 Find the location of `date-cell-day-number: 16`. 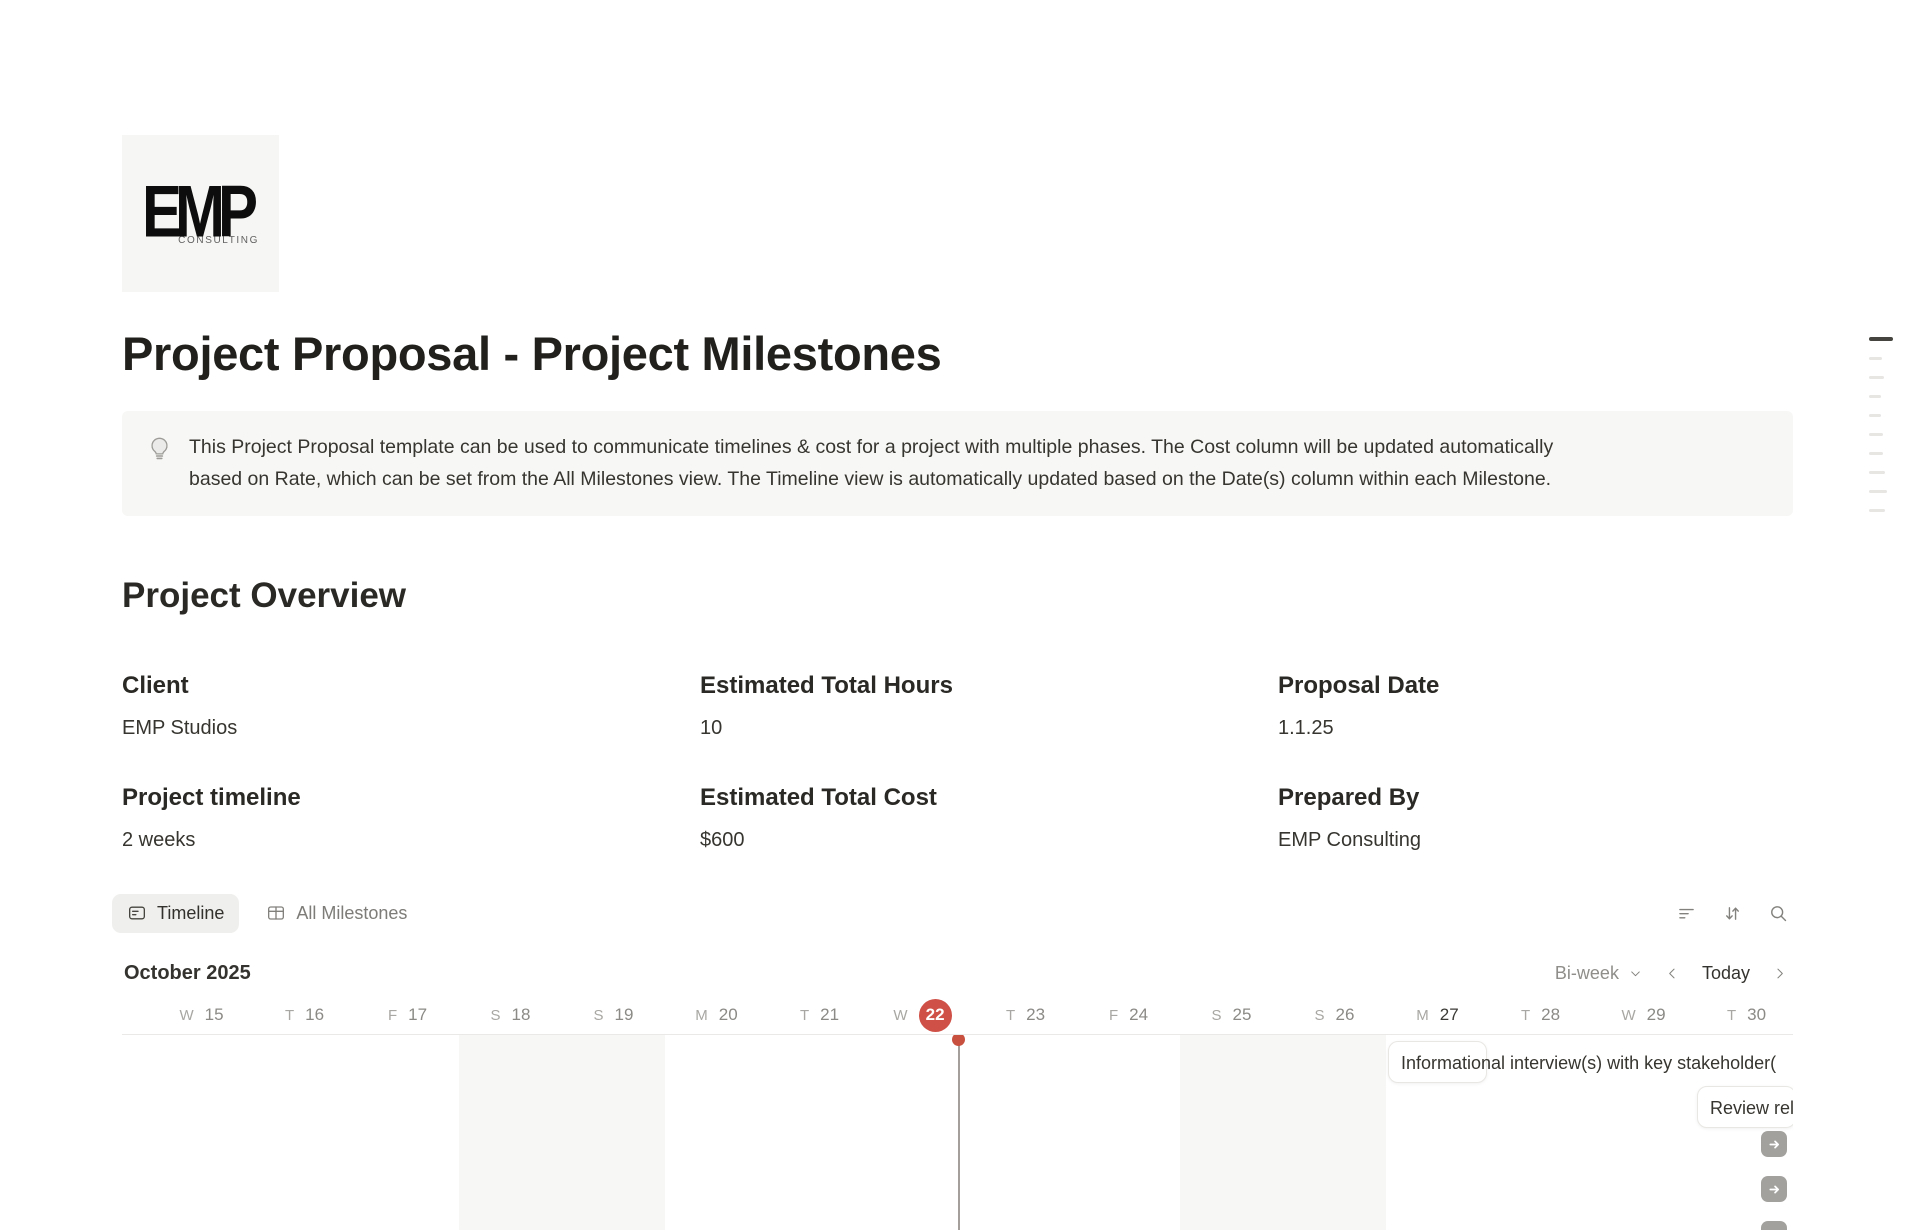

date-cell-day-number: 16 is located at coordinates (315, 1015).